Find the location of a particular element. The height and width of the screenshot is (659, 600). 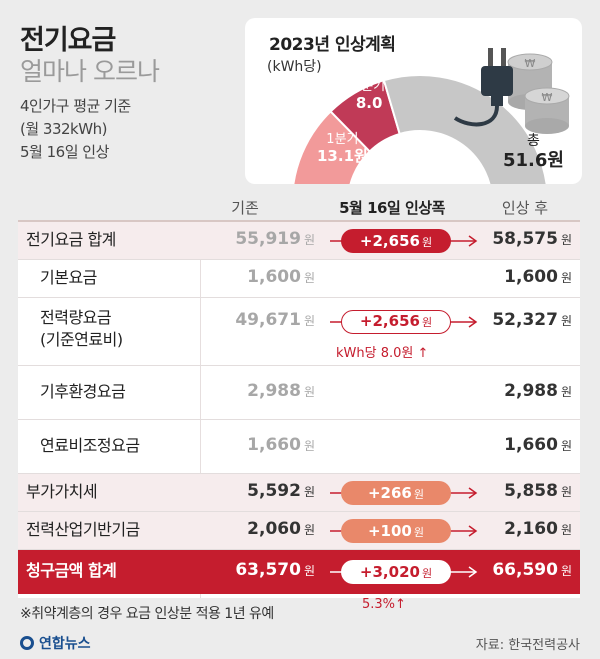

page-subtitle: 얼마나 오르나 is located at coordinates (90, 71).